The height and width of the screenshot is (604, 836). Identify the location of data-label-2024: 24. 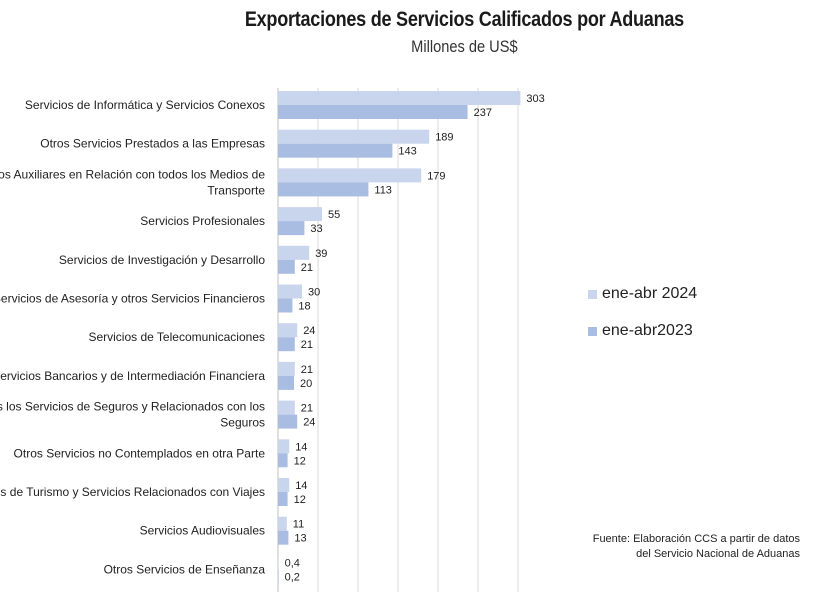
(309, 331).